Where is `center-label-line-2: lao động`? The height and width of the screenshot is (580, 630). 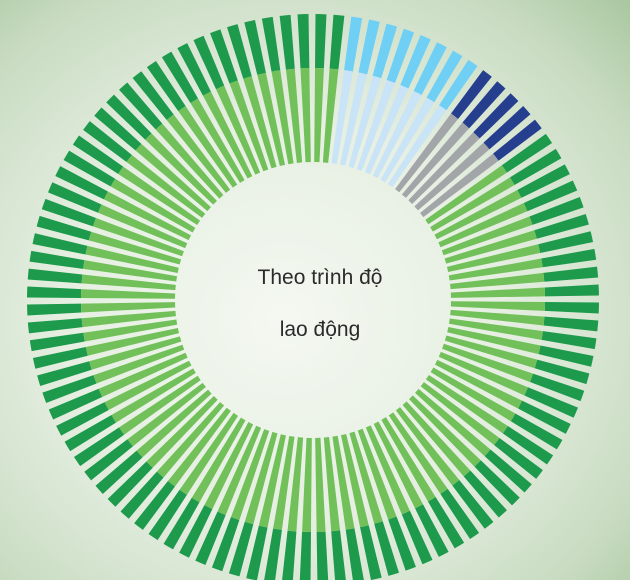 center-label-line-2: lao động is located at coordinates (320, 329).